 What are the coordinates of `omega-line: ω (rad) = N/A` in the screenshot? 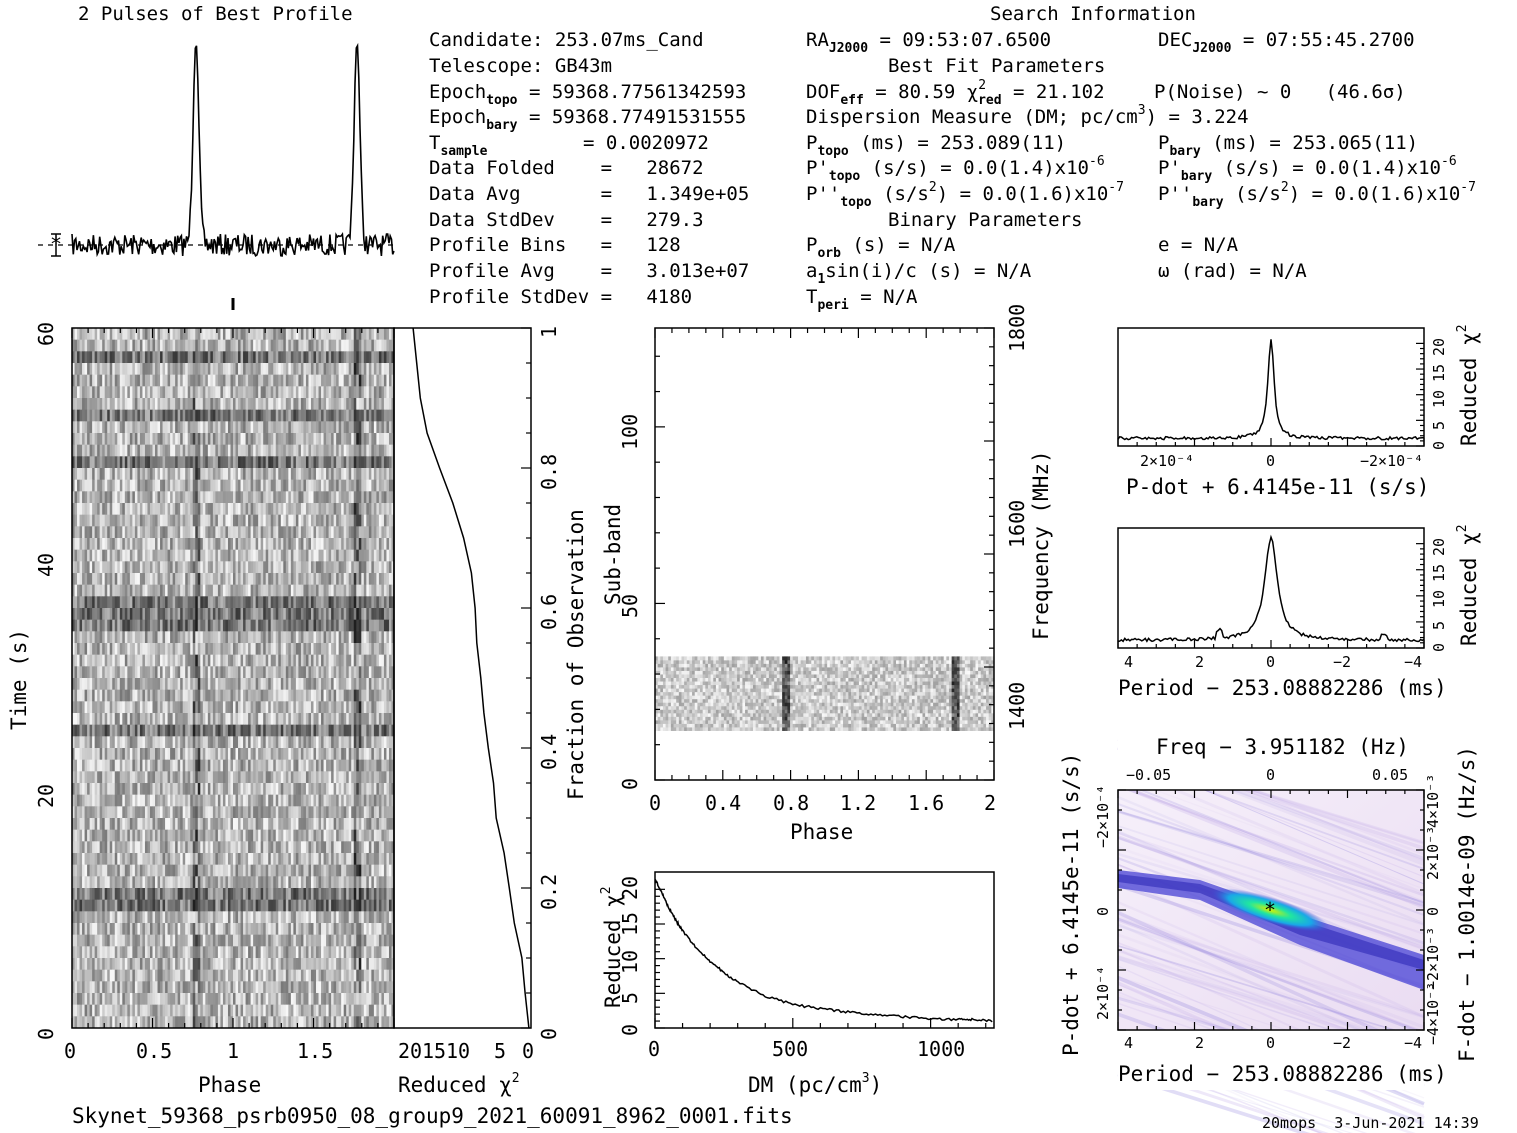 It's located at (1232, 271).